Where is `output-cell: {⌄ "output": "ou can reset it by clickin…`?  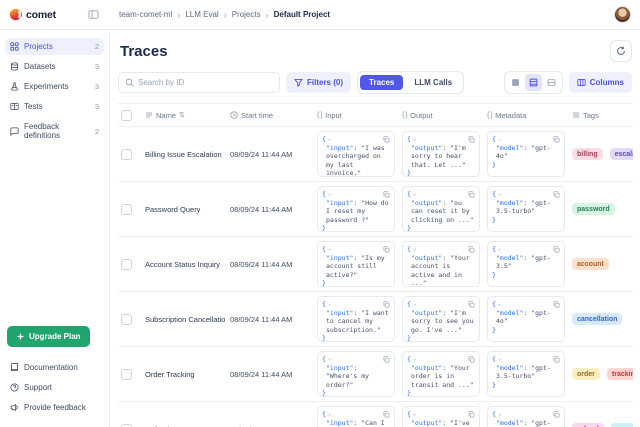
output-cell: {⌄ "output": "ou can reset it by clickin… is located at coordinates (441, 209).